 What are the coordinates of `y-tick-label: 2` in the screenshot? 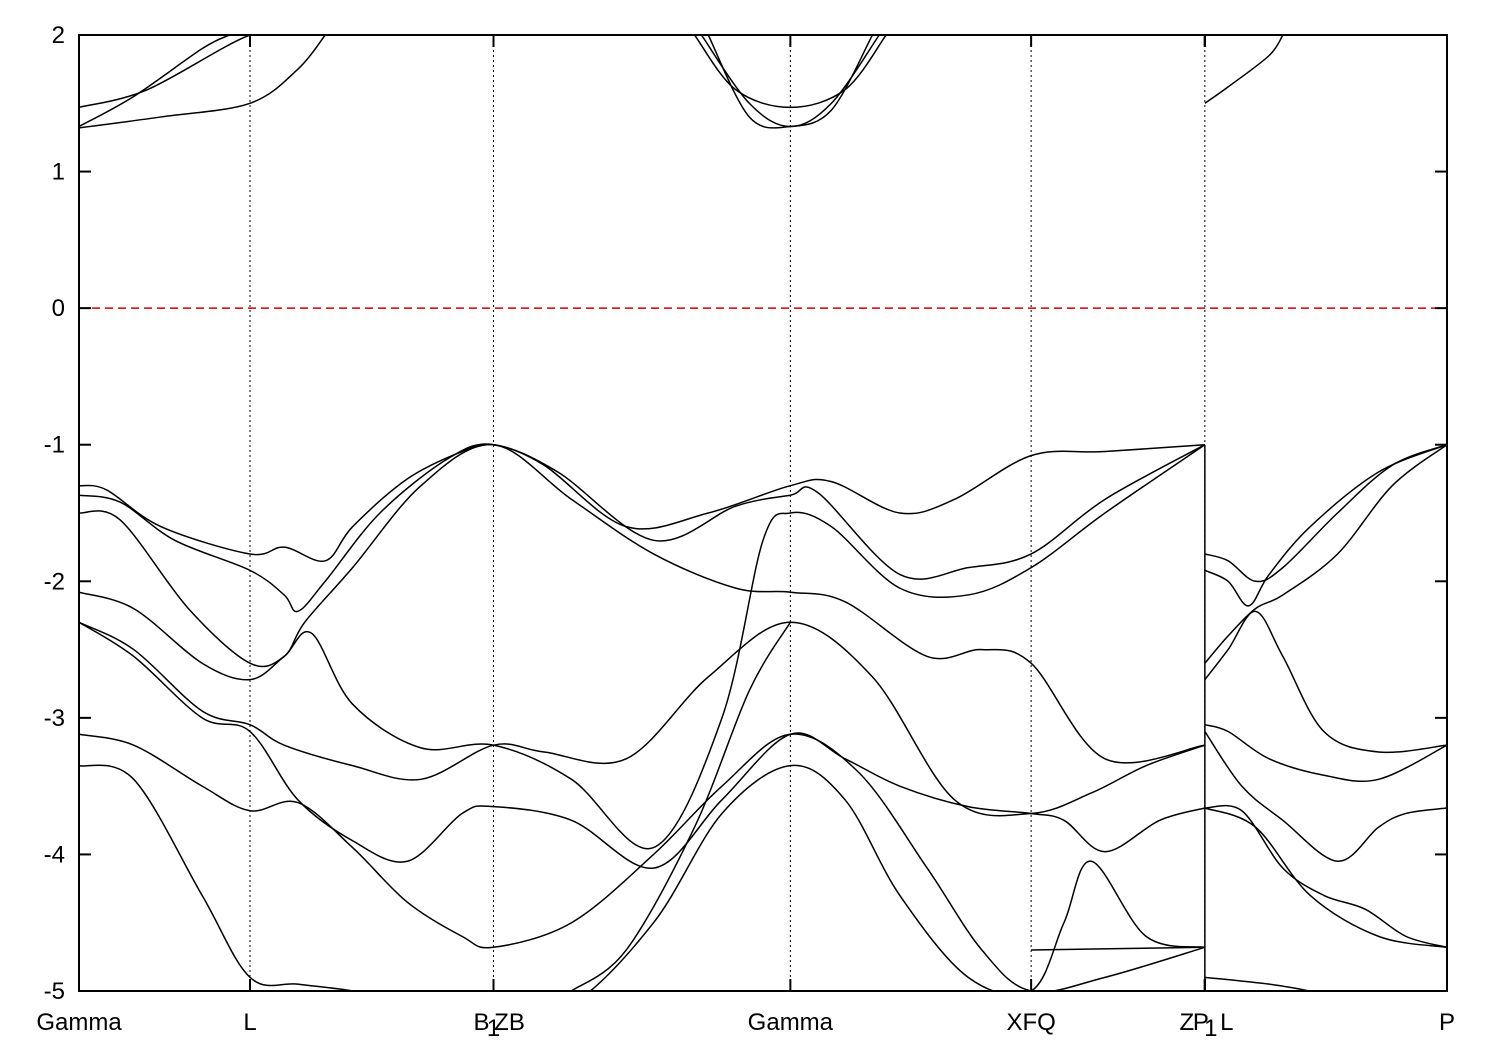 It's located at (58, 35).